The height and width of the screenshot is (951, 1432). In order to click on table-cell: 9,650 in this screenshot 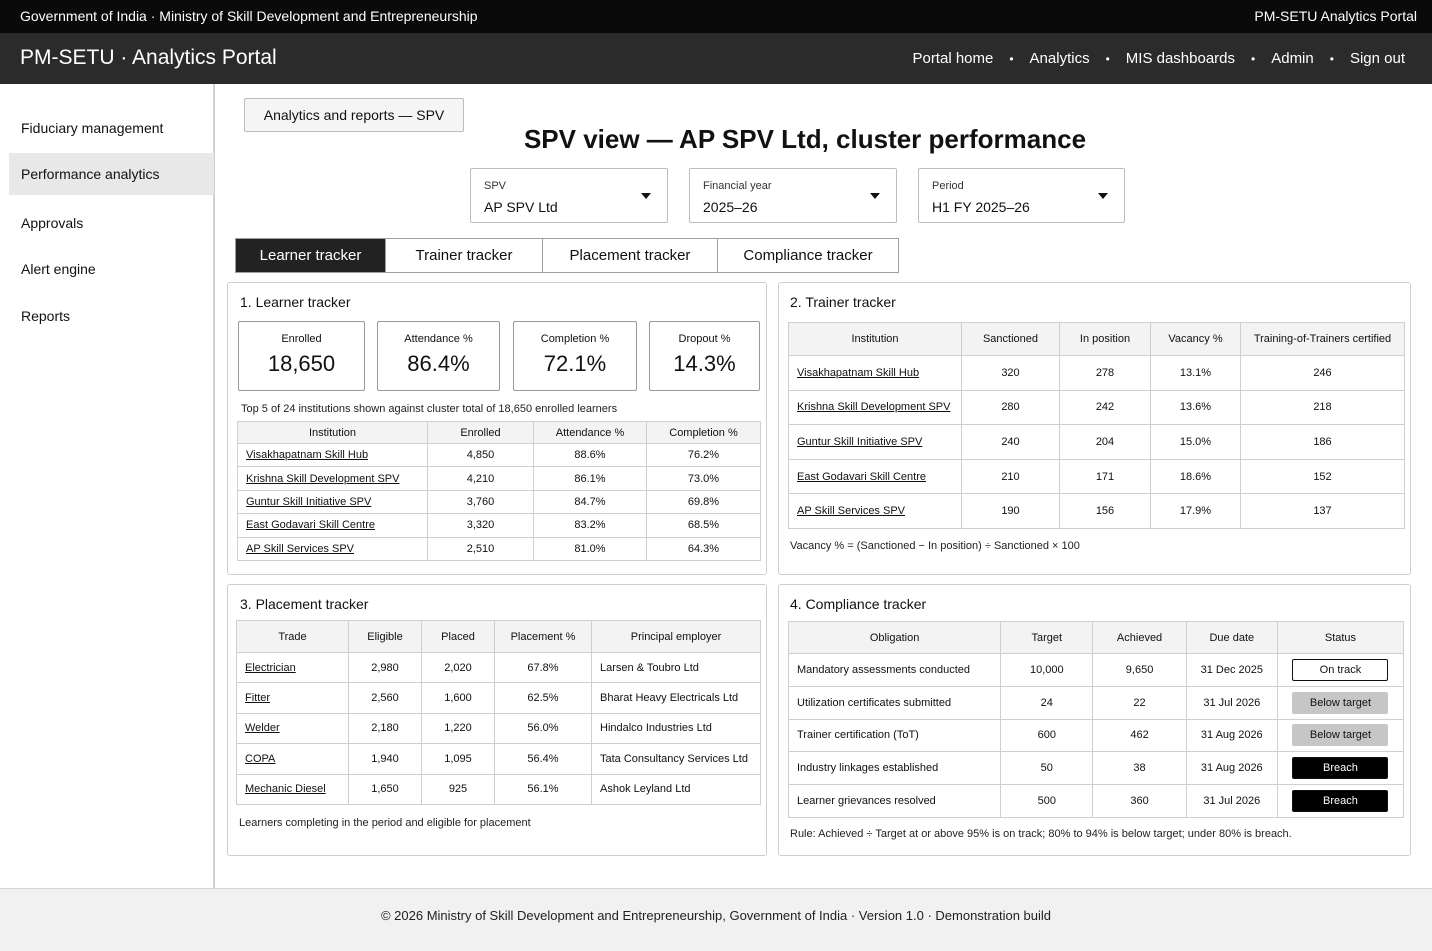, I will do `click(1139, 670)`.